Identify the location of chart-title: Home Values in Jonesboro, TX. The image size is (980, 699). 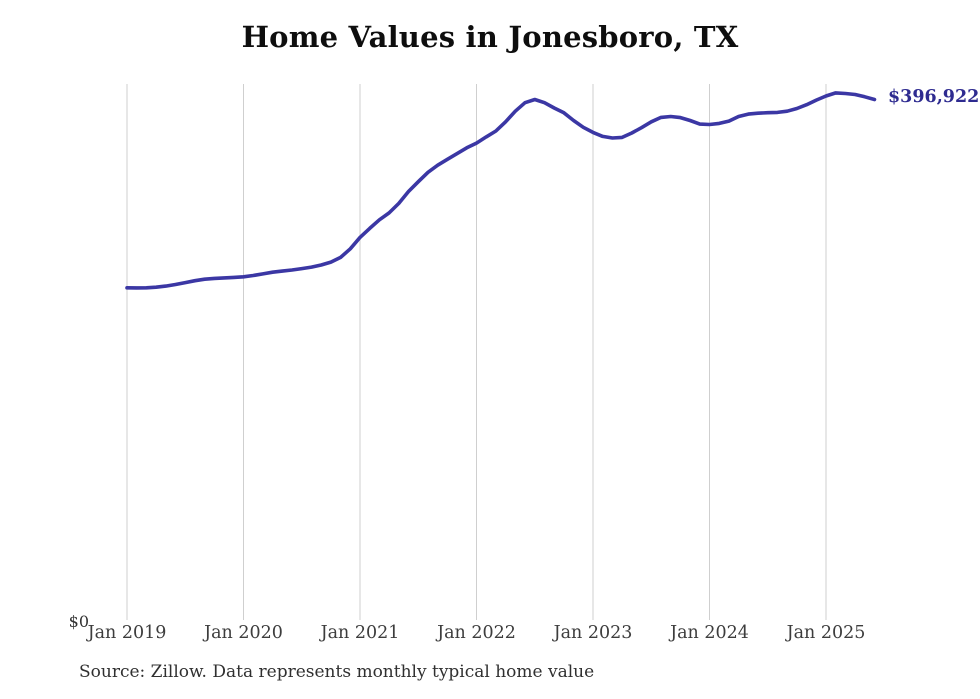
(490, 37).